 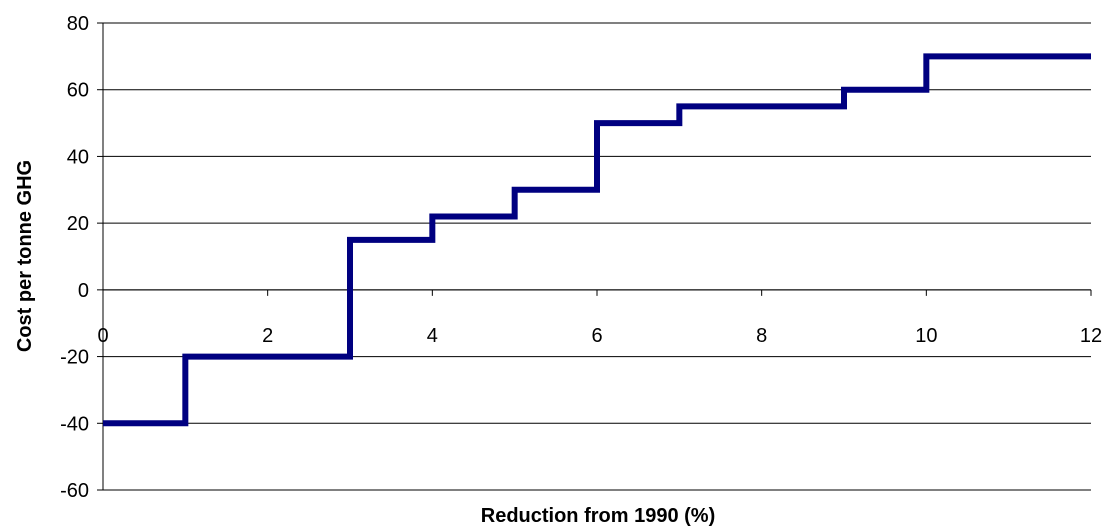 What do you see at coordinates (1091, 336) in the screenshot?
I see `x-tick-label-6: 12` at bounding box center [1091, 336].